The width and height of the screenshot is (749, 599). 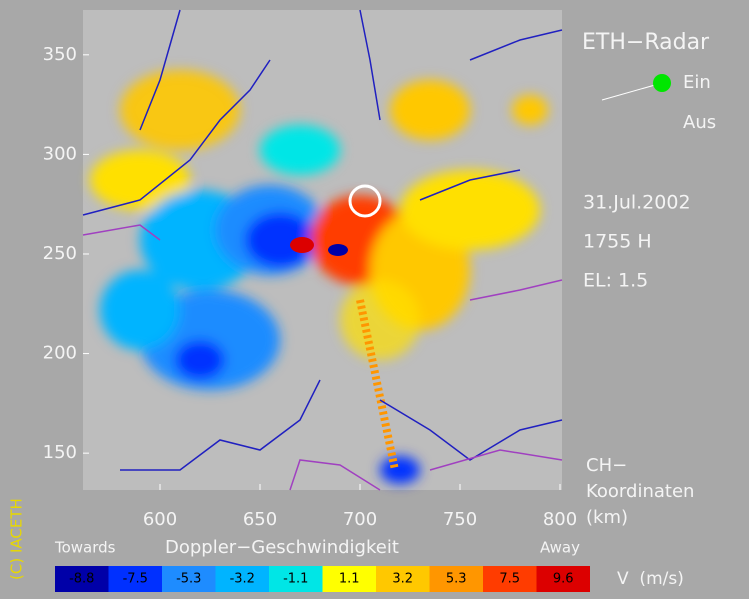 What do you see at coordinates (60, 353) in the screenshot?
I see `y-tick-label: 200` at bounding box center [60, 353].